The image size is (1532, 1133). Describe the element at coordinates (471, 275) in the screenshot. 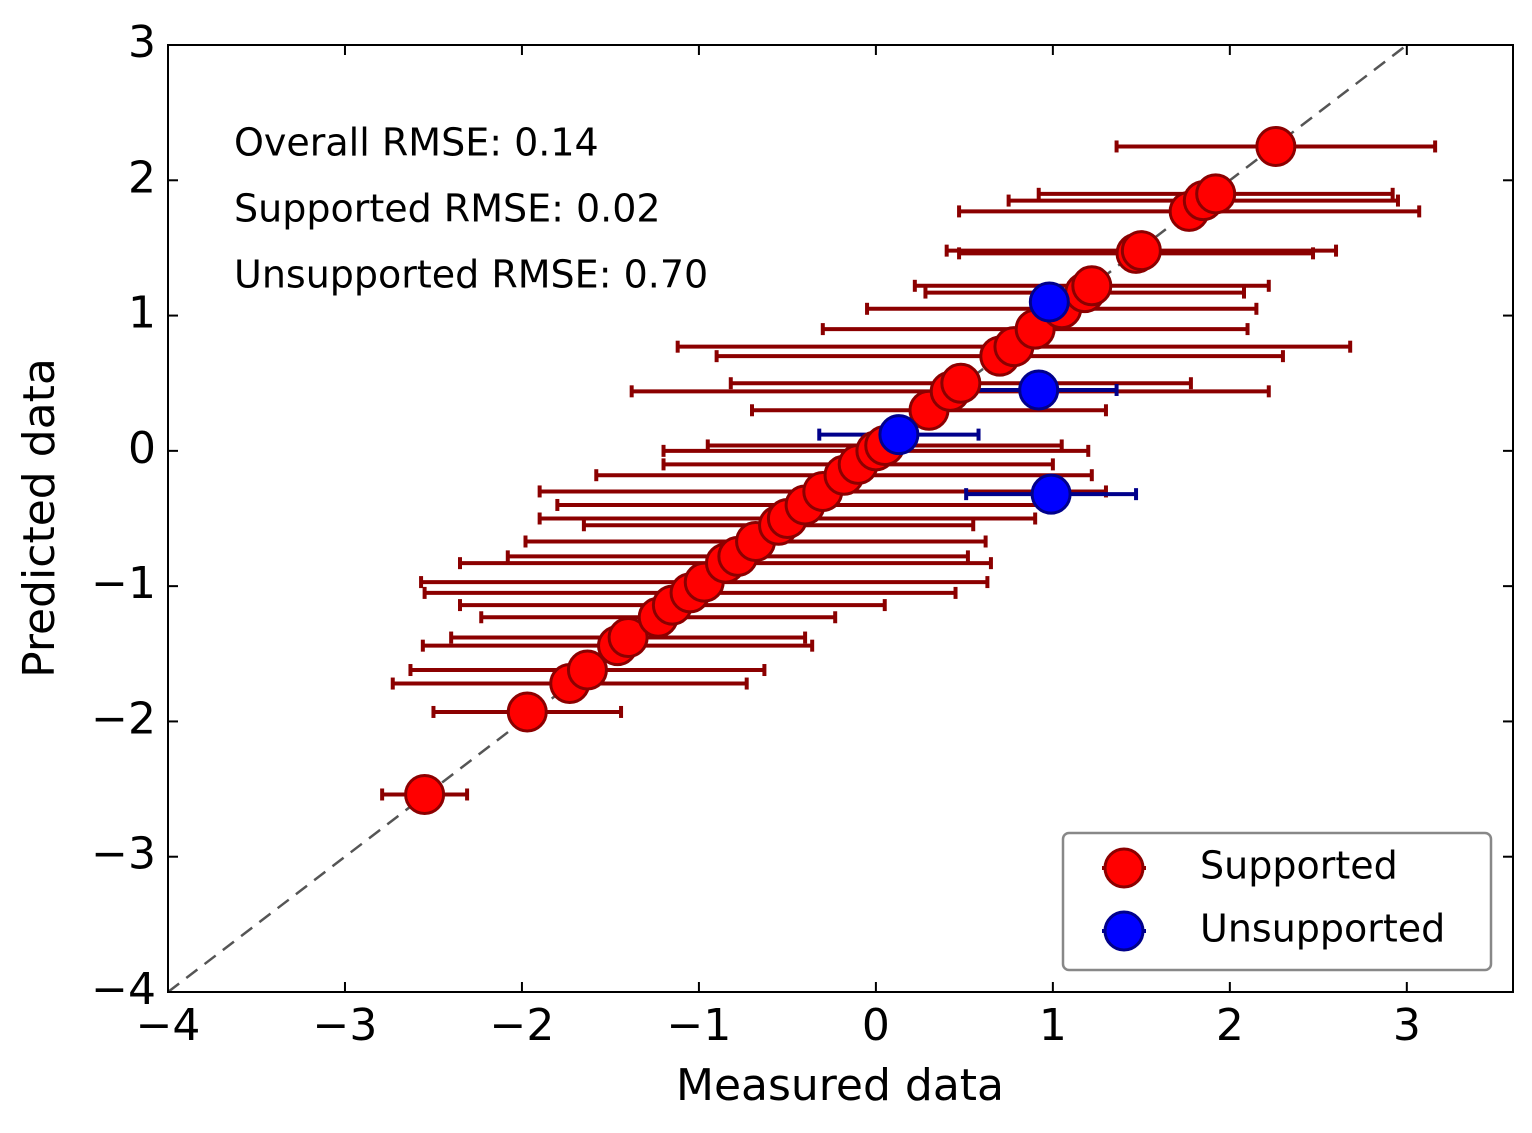

I see `annotation: Unsupported RMSE: 0.70` at that location.